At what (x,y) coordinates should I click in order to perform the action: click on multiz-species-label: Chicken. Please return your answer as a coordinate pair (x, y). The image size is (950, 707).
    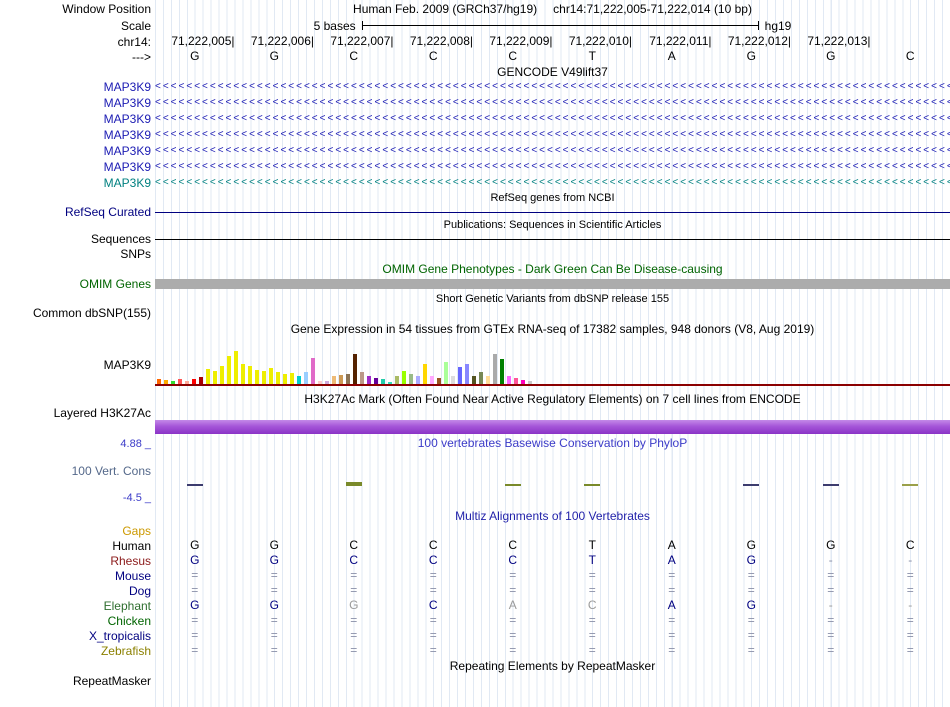
    Looking at the image, I should click on (129, 620).